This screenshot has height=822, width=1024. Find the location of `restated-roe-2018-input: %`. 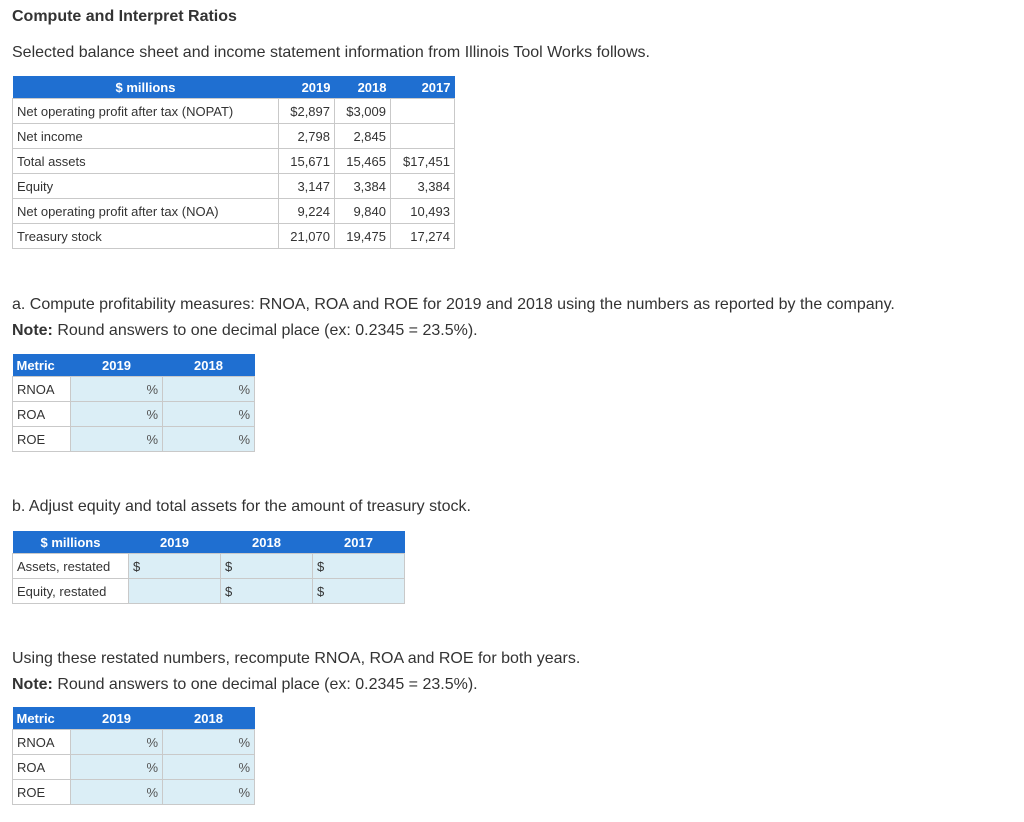

restated-roe-2018-input: % is located at coordinates (208, 792).